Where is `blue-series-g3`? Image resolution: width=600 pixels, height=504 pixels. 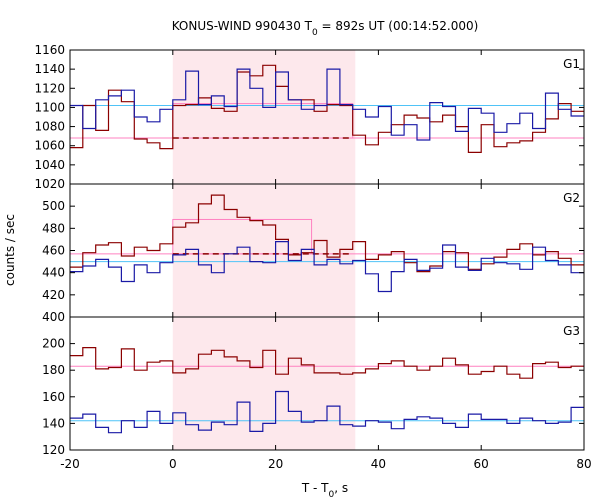
blue-series-g3 is located at coordinates (327, 412).